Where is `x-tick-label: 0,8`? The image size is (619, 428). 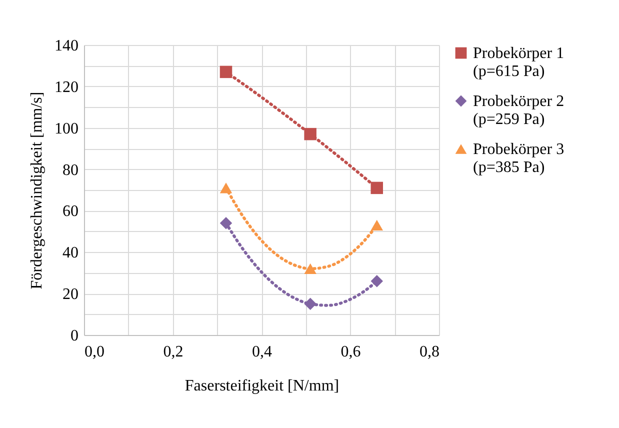
x-tick-label: 0,8 is located at coordinates (430, 352).